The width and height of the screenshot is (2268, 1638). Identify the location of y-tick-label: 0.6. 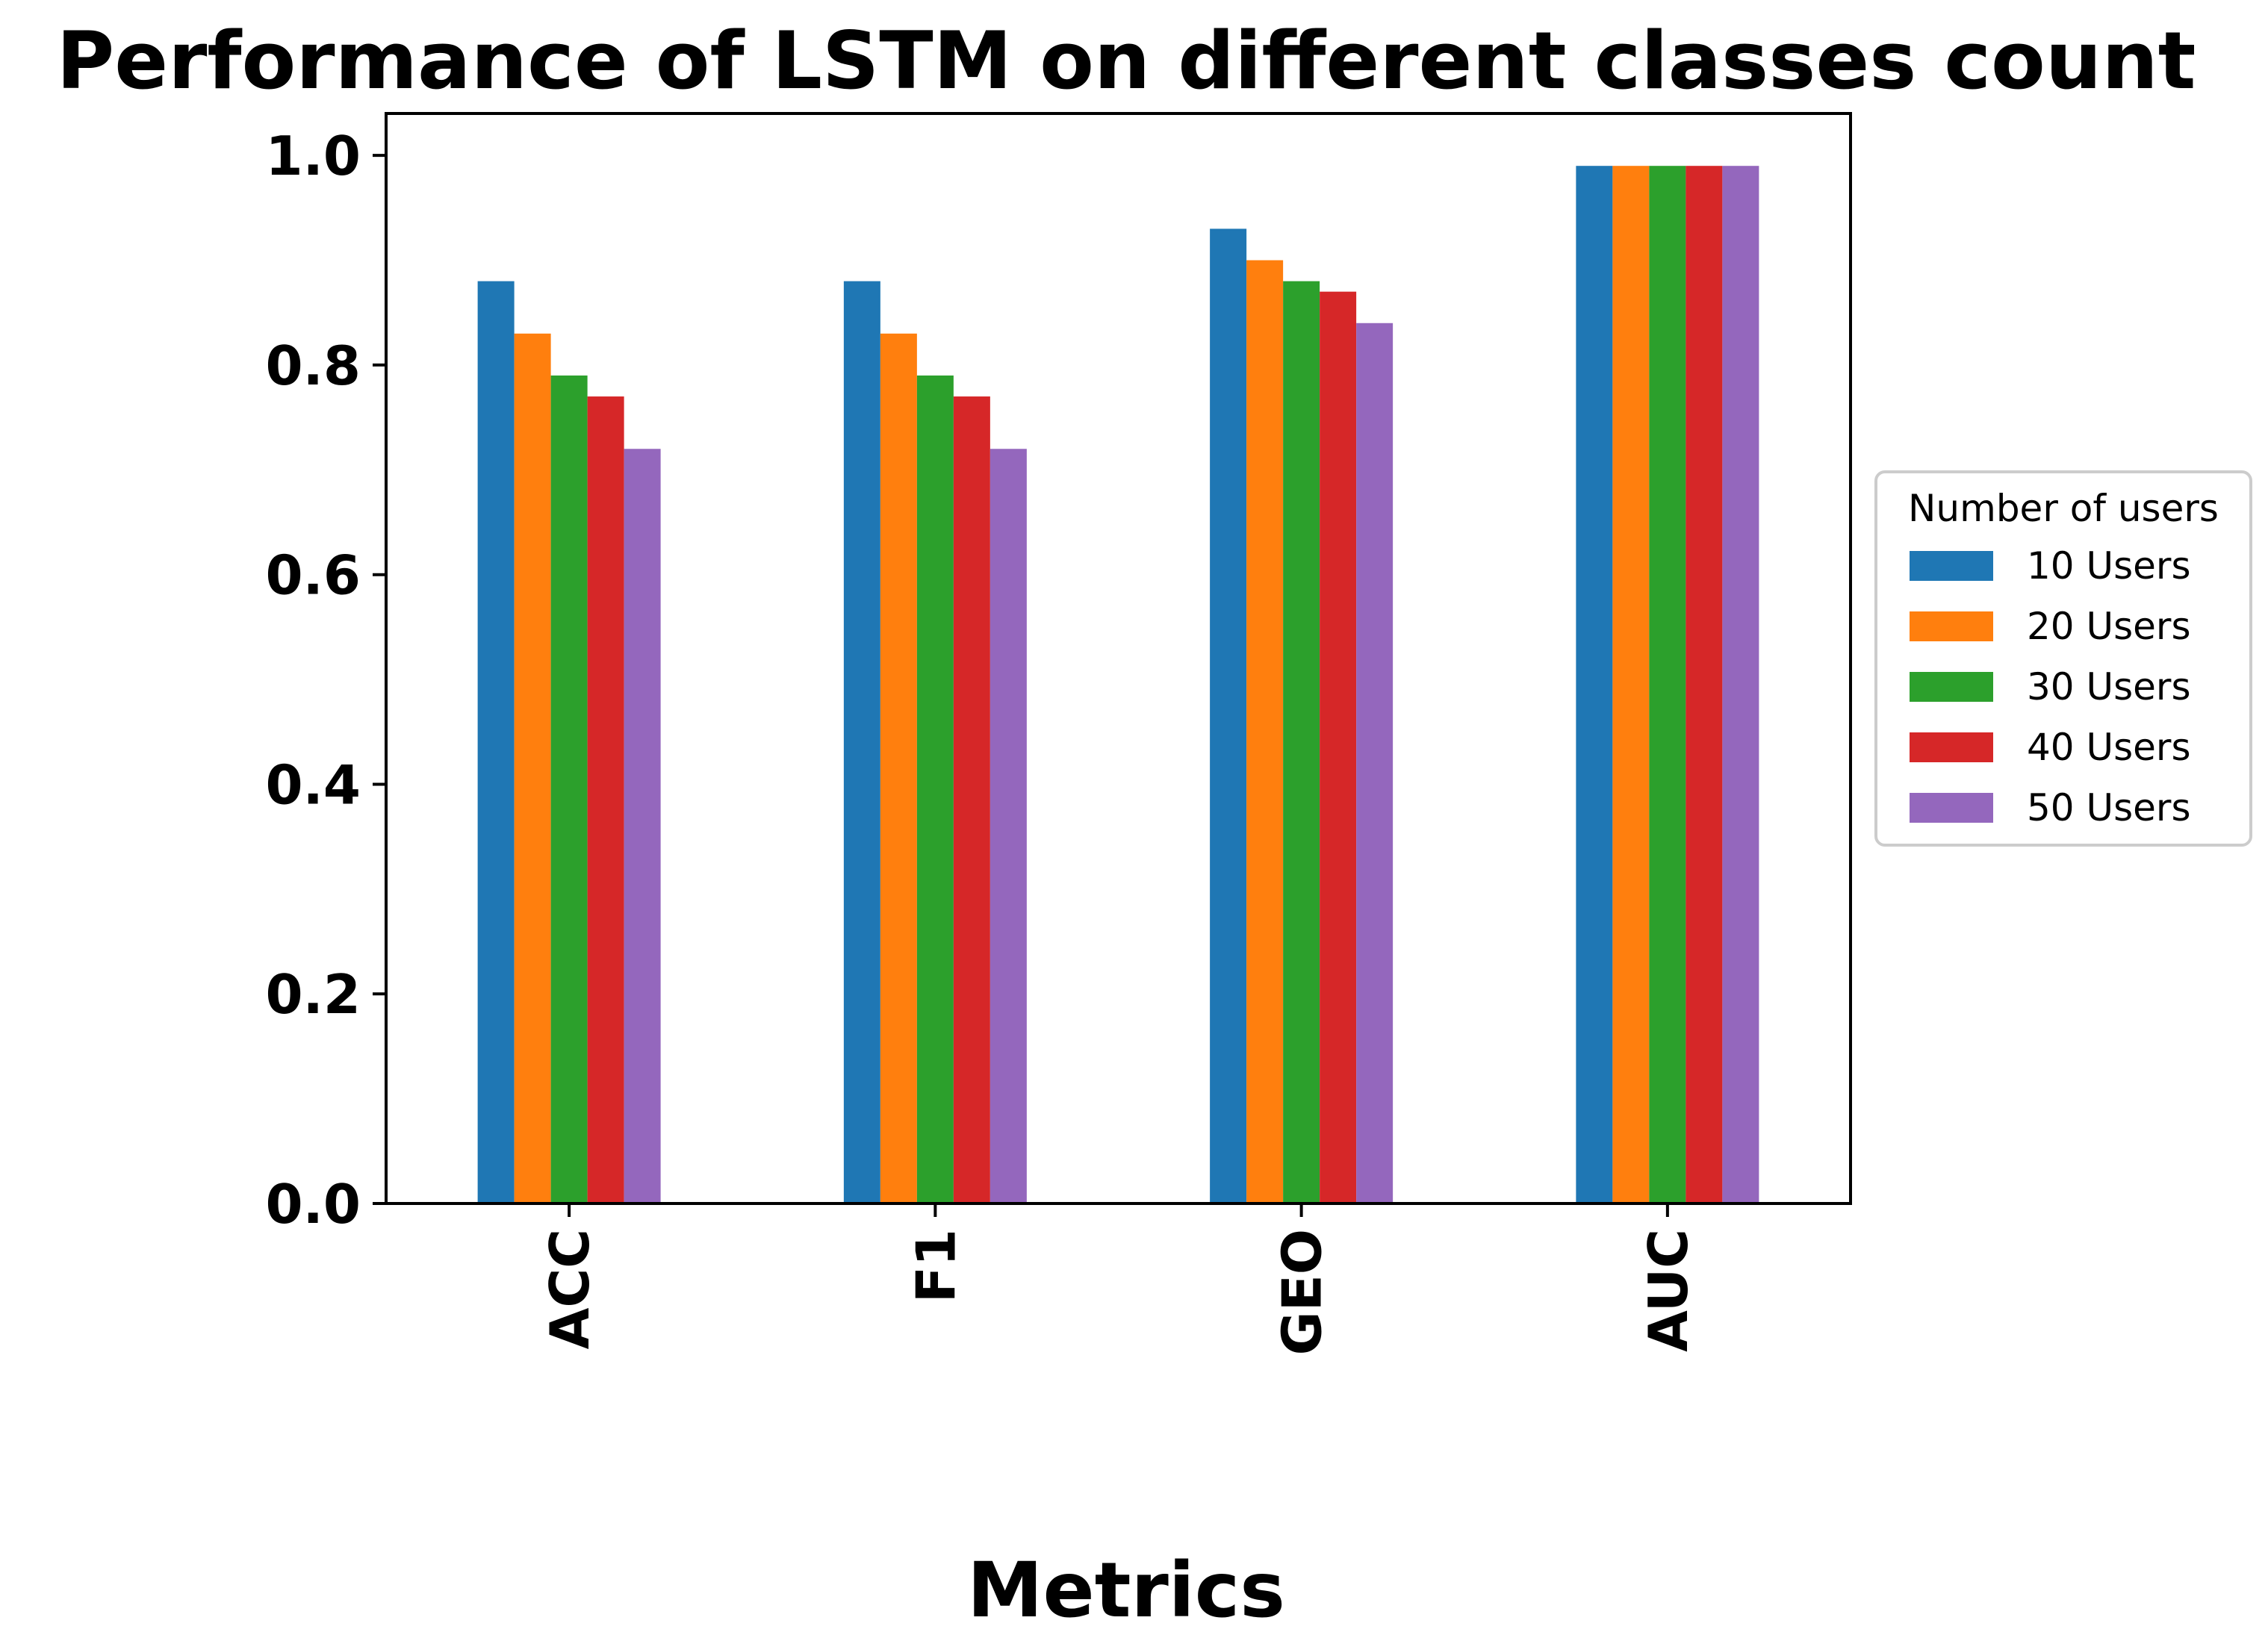
(313, 575).